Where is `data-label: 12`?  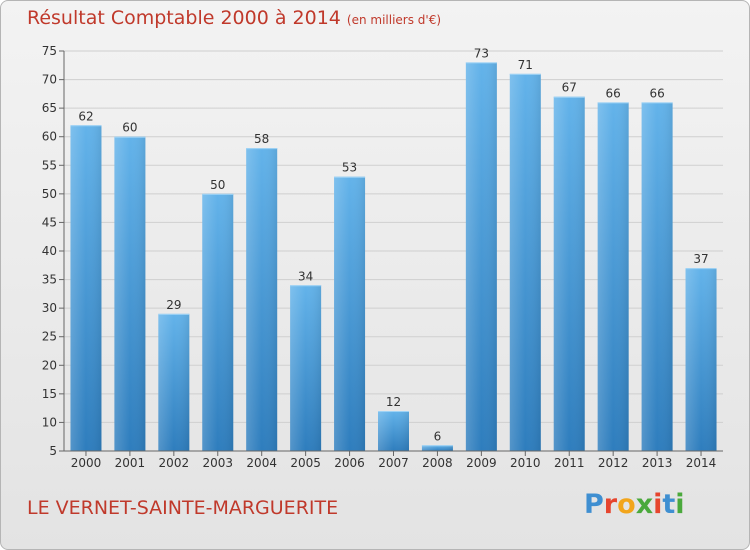
data-label: 12 is located at coordinates (393, 402).